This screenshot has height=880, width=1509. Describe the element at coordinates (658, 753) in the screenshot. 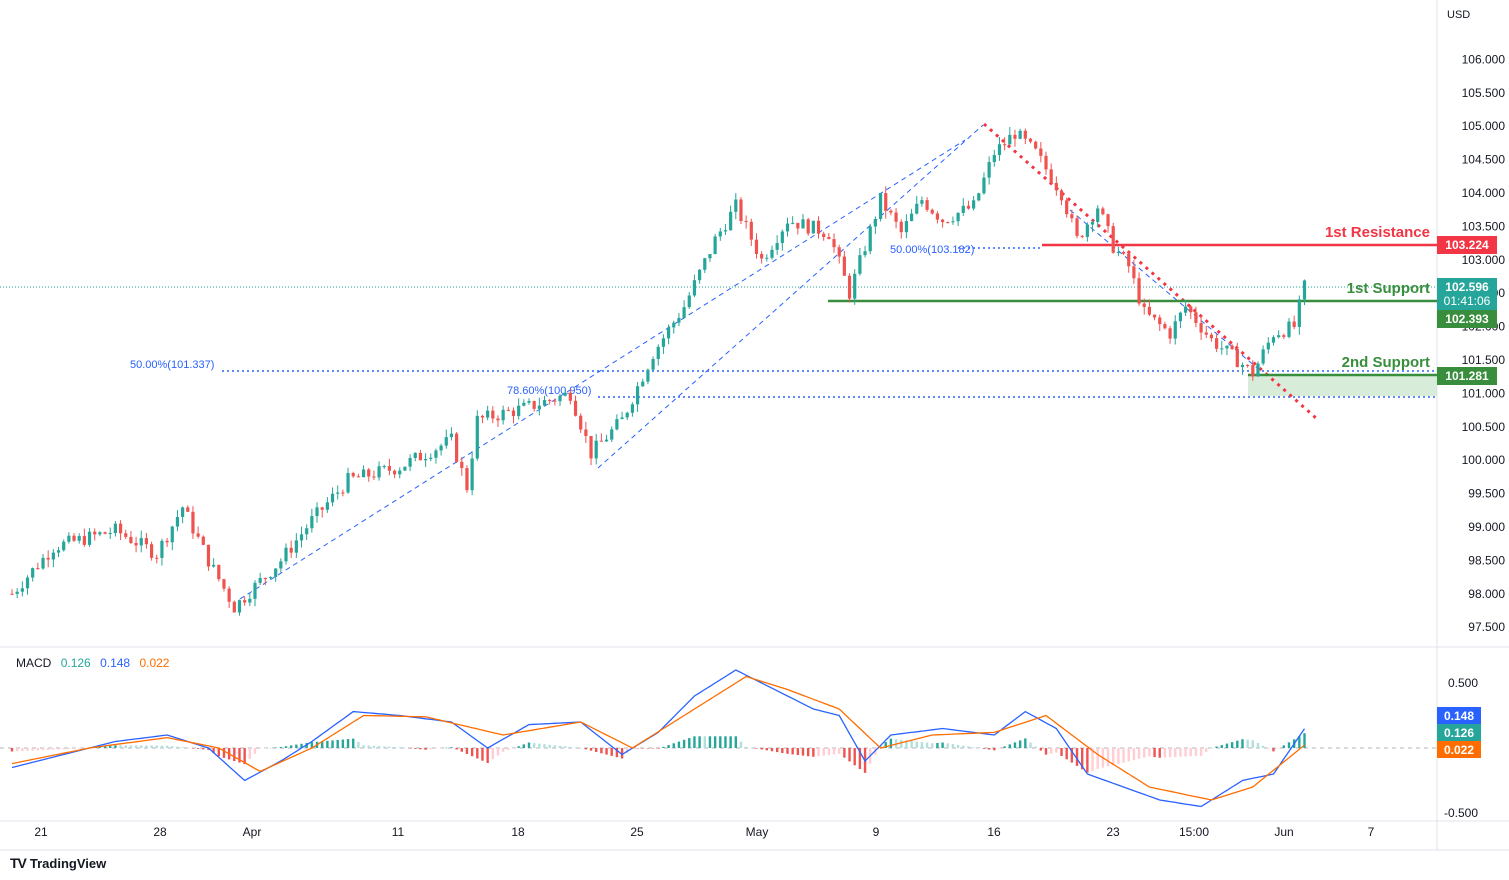

I see `macd-histogram` at that location.